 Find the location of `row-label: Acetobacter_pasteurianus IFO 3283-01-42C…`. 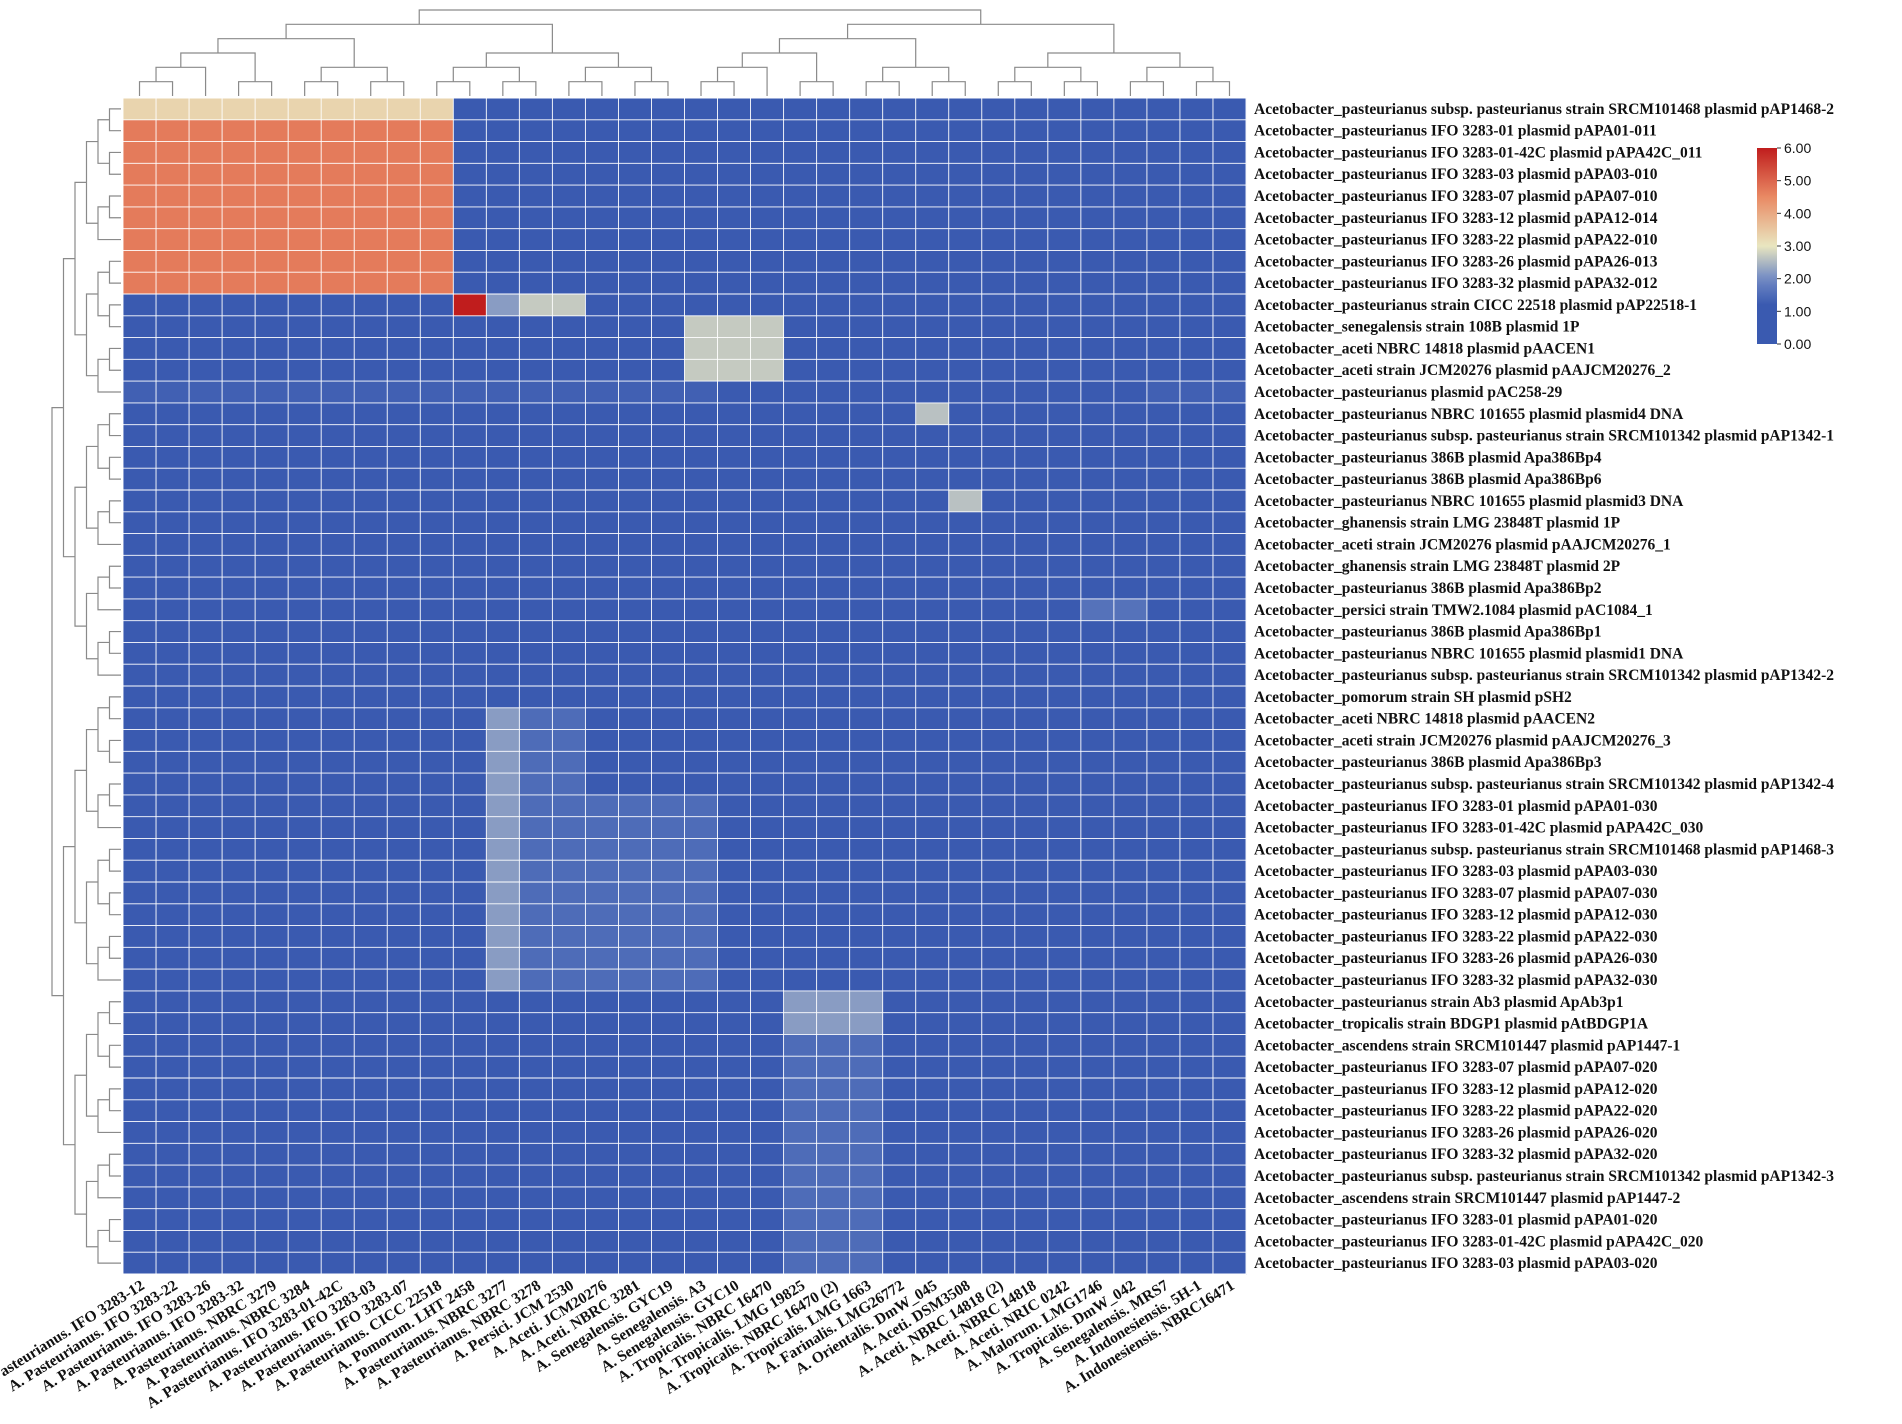

row-label: Acetobacter_pasteurianus IFO 3283-01-42C… is located at coordinates (1478, 152).